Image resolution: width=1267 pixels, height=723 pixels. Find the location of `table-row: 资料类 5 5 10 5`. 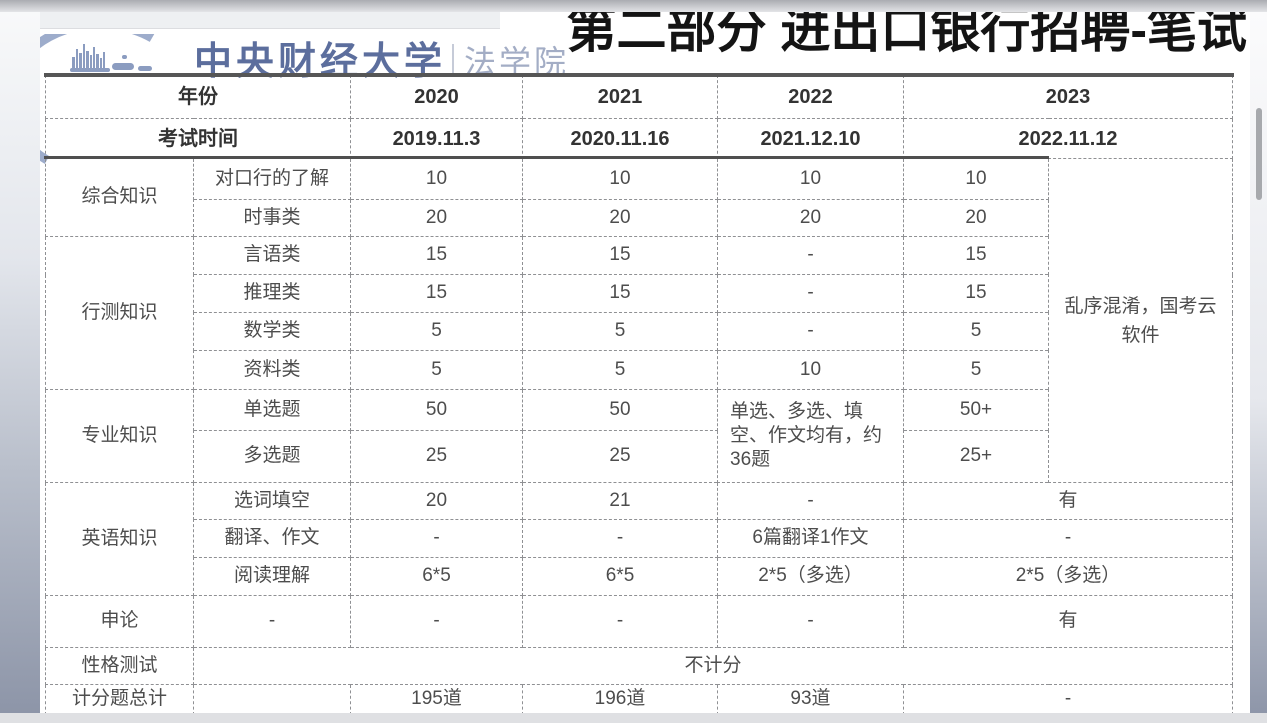

table-row: 资料类 5 5 10 5 is located at coordinates (639, 370).